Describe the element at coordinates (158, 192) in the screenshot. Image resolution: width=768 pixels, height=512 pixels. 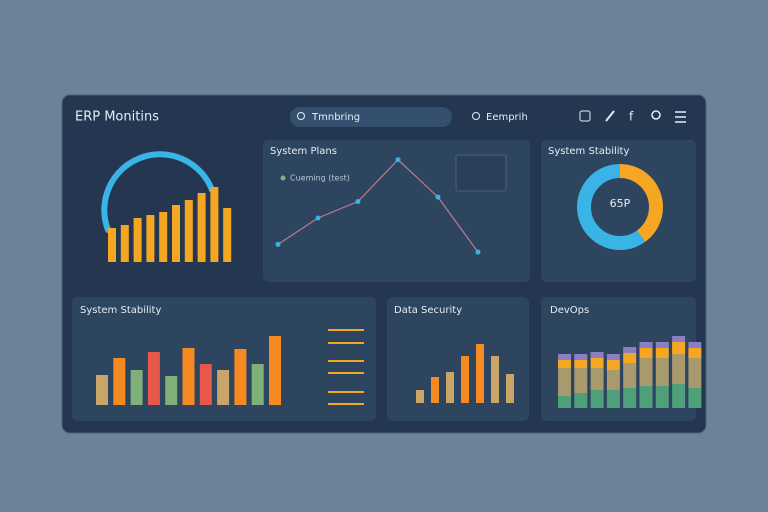
I see `gauge-arc` at that location.